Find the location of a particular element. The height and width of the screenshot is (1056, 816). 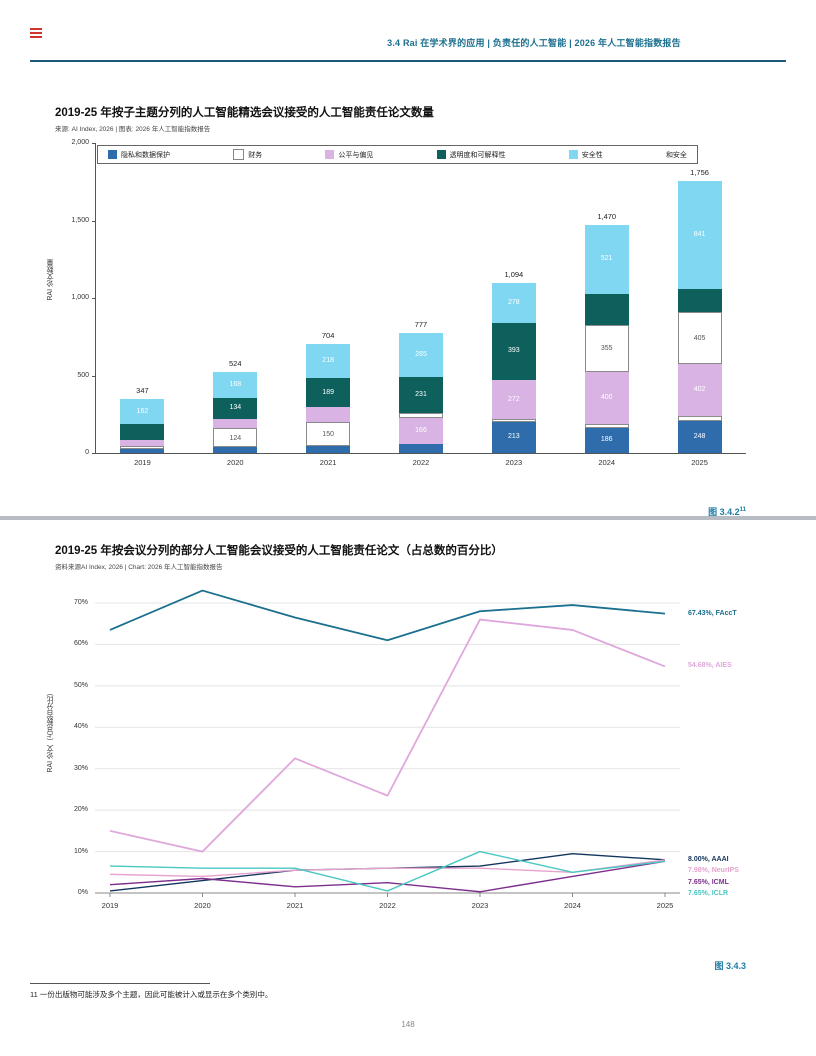

y-tick-label: 1,500 is located at coordinates (80, 220).